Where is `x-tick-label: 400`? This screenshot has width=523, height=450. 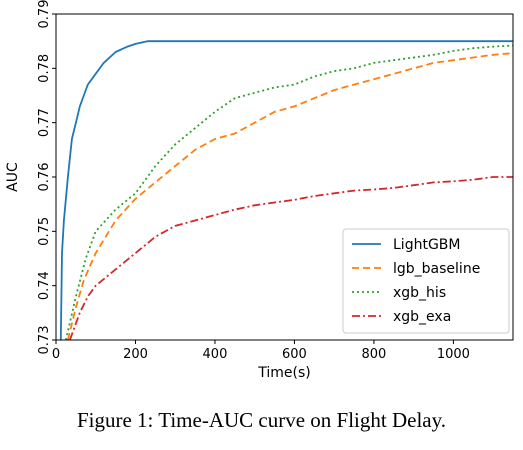 x-tick-label: 400 is located at coordinates (215, 354).